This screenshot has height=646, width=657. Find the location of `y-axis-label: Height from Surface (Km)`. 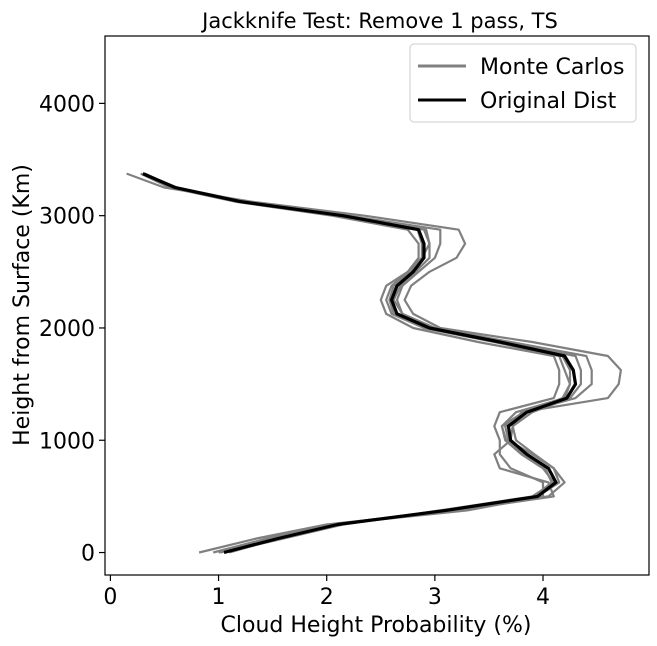

y-axis-label: Height from Surface (Km) is located at coordinates (22, 305).